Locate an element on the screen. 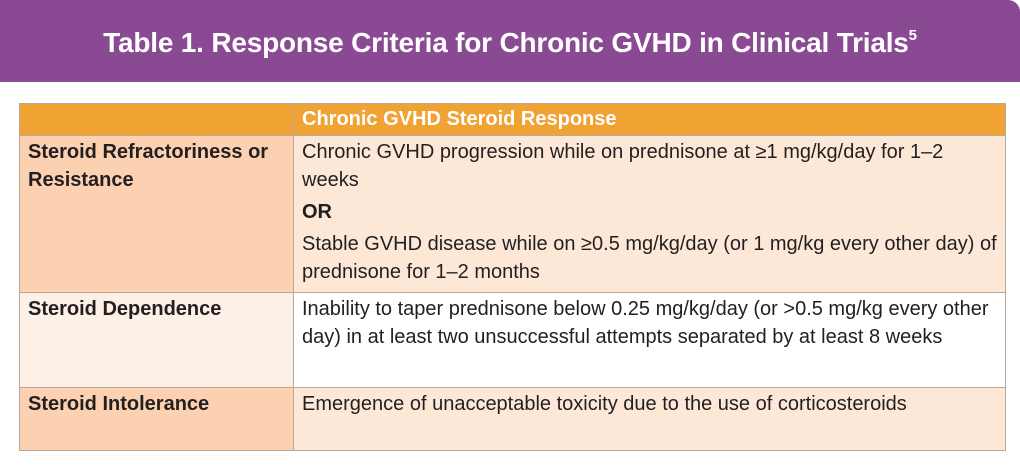 This screenshot has height=475, width=1020. row-label-refractoriness: Steroid Refractoriness or Resistance is located at coordinates (156, 214).